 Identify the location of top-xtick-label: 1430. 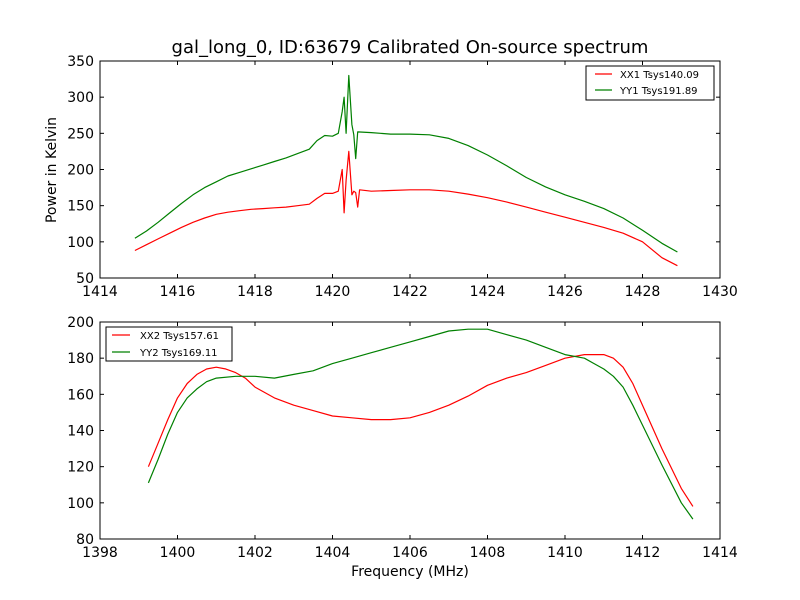
(720, 292).